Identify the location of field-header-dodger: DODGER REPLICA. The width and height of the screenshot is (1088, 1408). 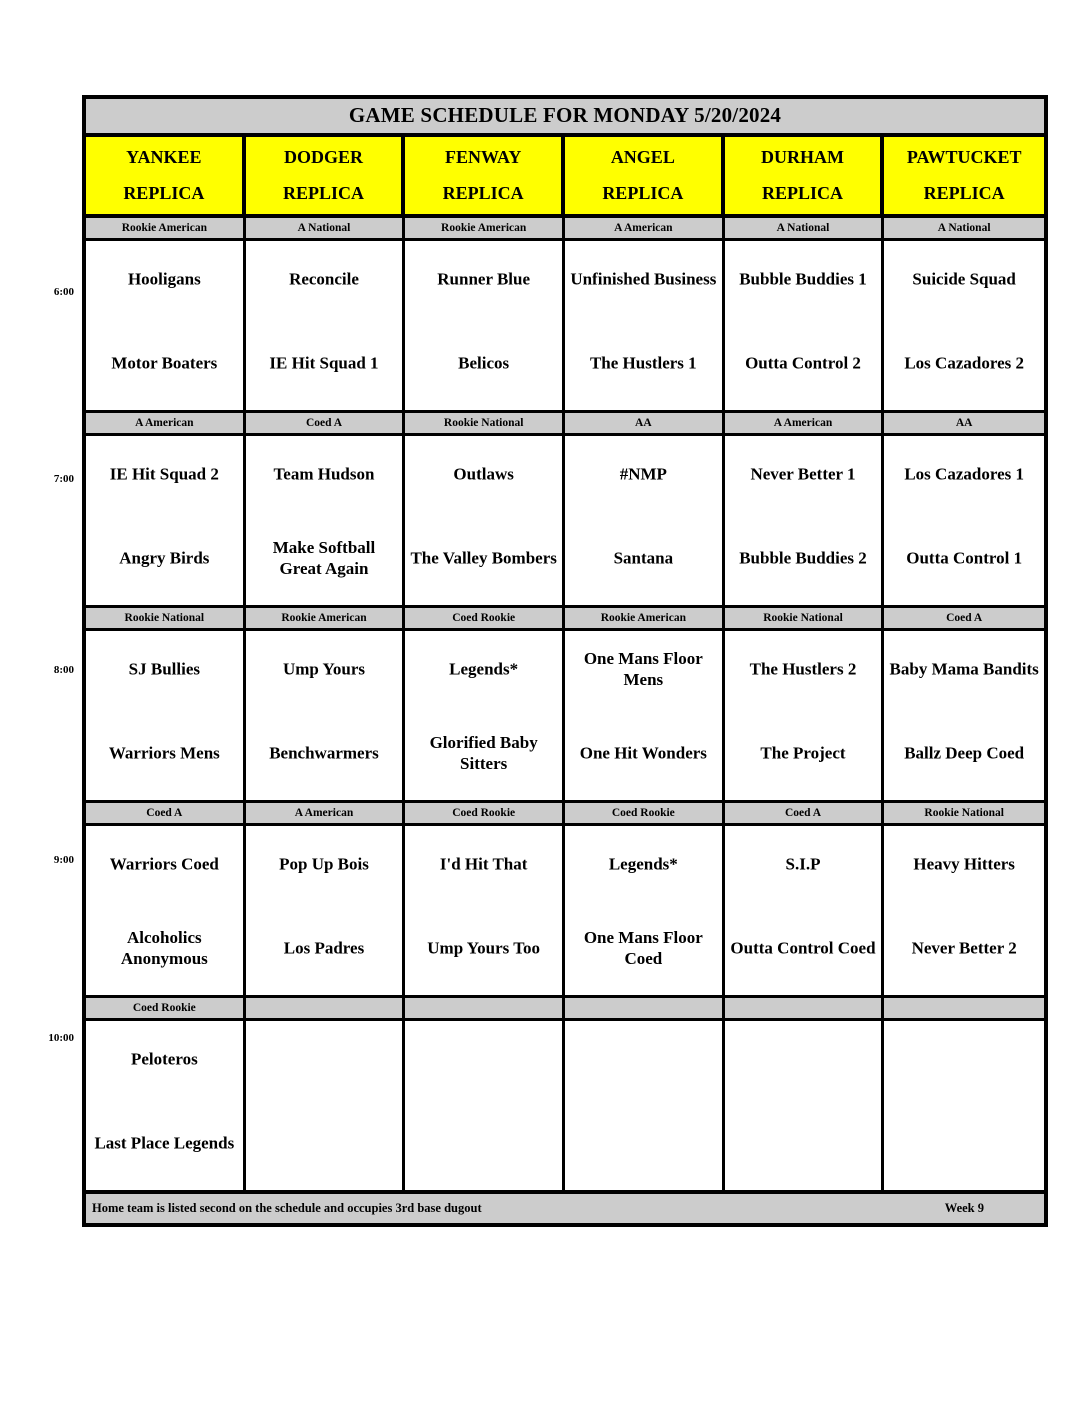
(325, 176).